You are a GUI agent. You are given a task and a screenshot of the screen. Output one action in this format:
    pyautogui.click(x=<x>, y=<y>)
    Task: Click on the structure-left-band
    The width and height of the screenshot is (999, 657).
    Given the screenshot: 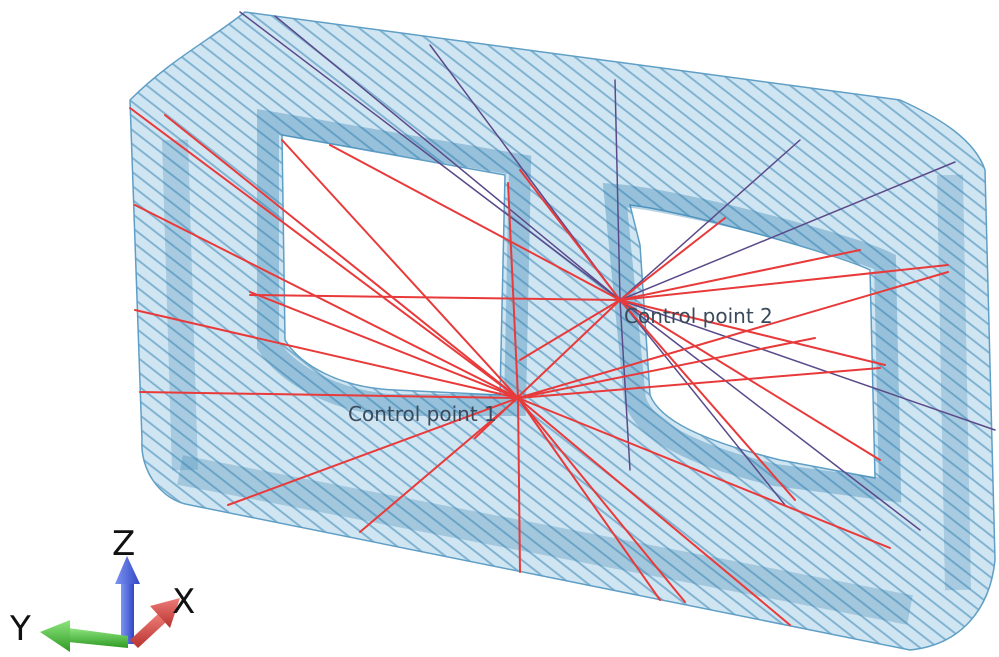 What is the action you would take?
    pyautogui.click(x=180, y=305)
    